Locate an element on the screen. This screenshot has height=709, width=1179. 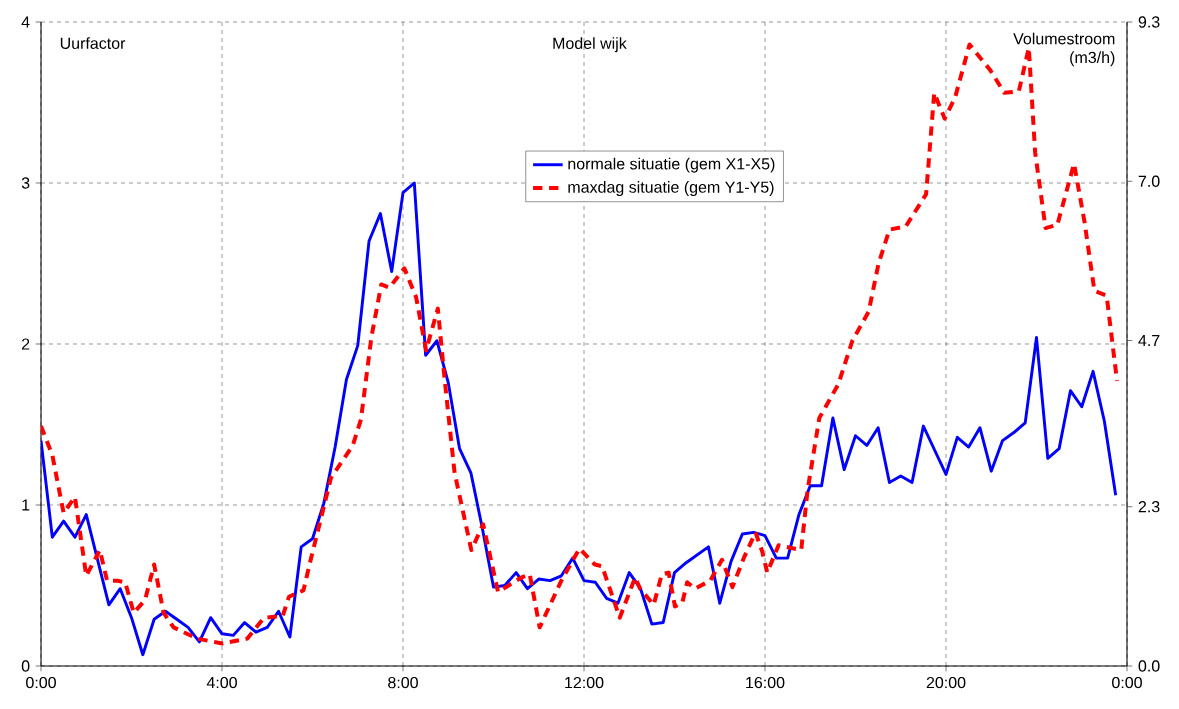
text: Model wijk is located at coordinates (590, 45).